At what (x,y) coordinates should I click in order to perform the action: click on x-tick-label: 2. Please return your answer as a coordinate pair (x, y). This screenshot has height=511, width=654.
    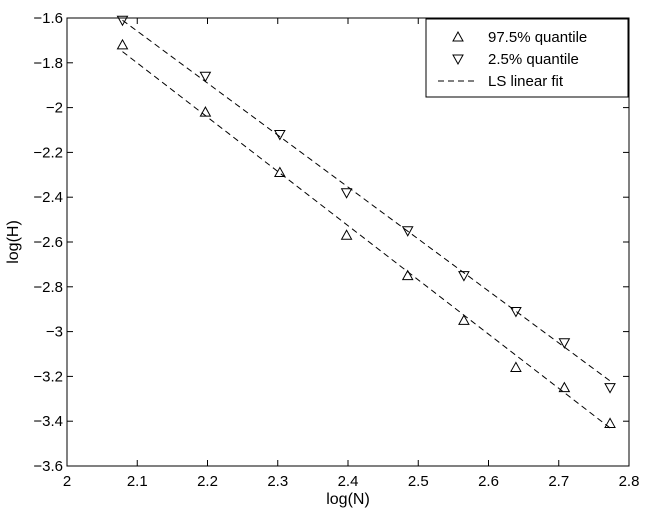
    Looking at the image, I should click on (67, 481).